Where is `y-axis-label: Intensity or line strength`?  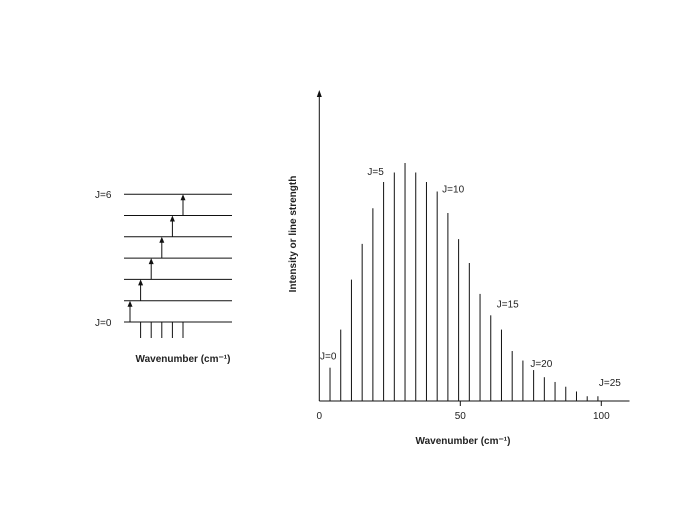 y-axis-label: Intensity or line strength is located at coordinates (293, 234).